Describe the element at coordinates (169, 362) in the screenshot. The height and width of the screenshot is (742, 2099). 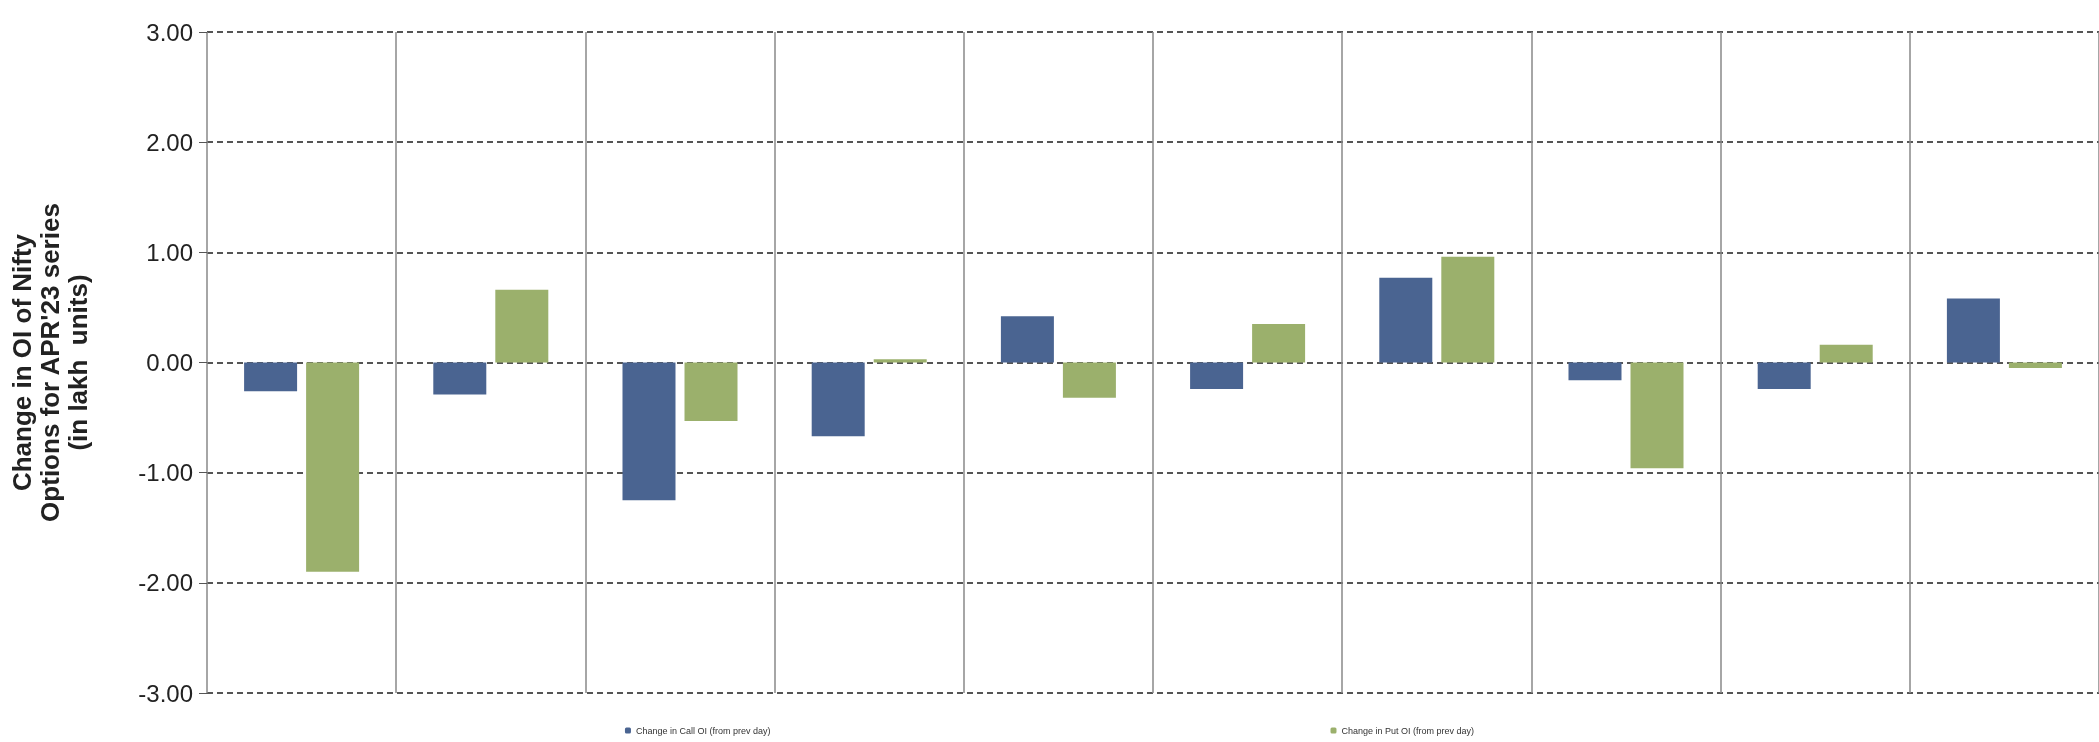
I see `y-tick-label: 0.00` at that location.